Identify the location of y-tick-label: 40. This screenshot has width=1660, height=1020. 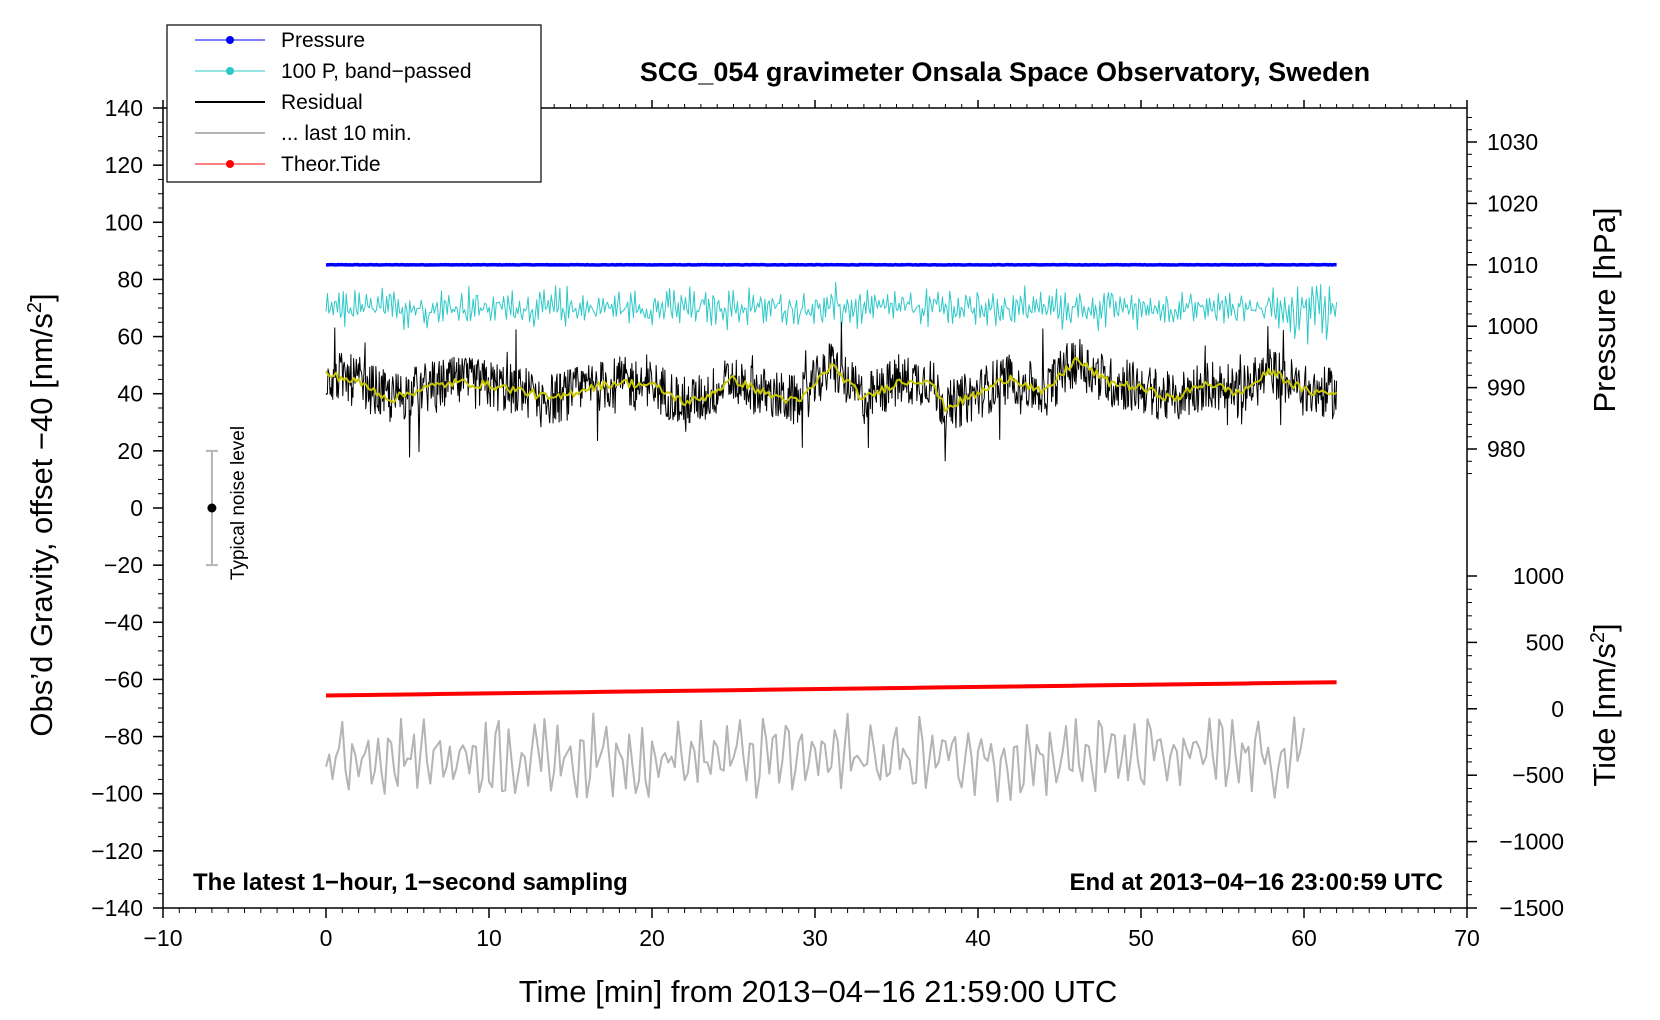
(130, 394).